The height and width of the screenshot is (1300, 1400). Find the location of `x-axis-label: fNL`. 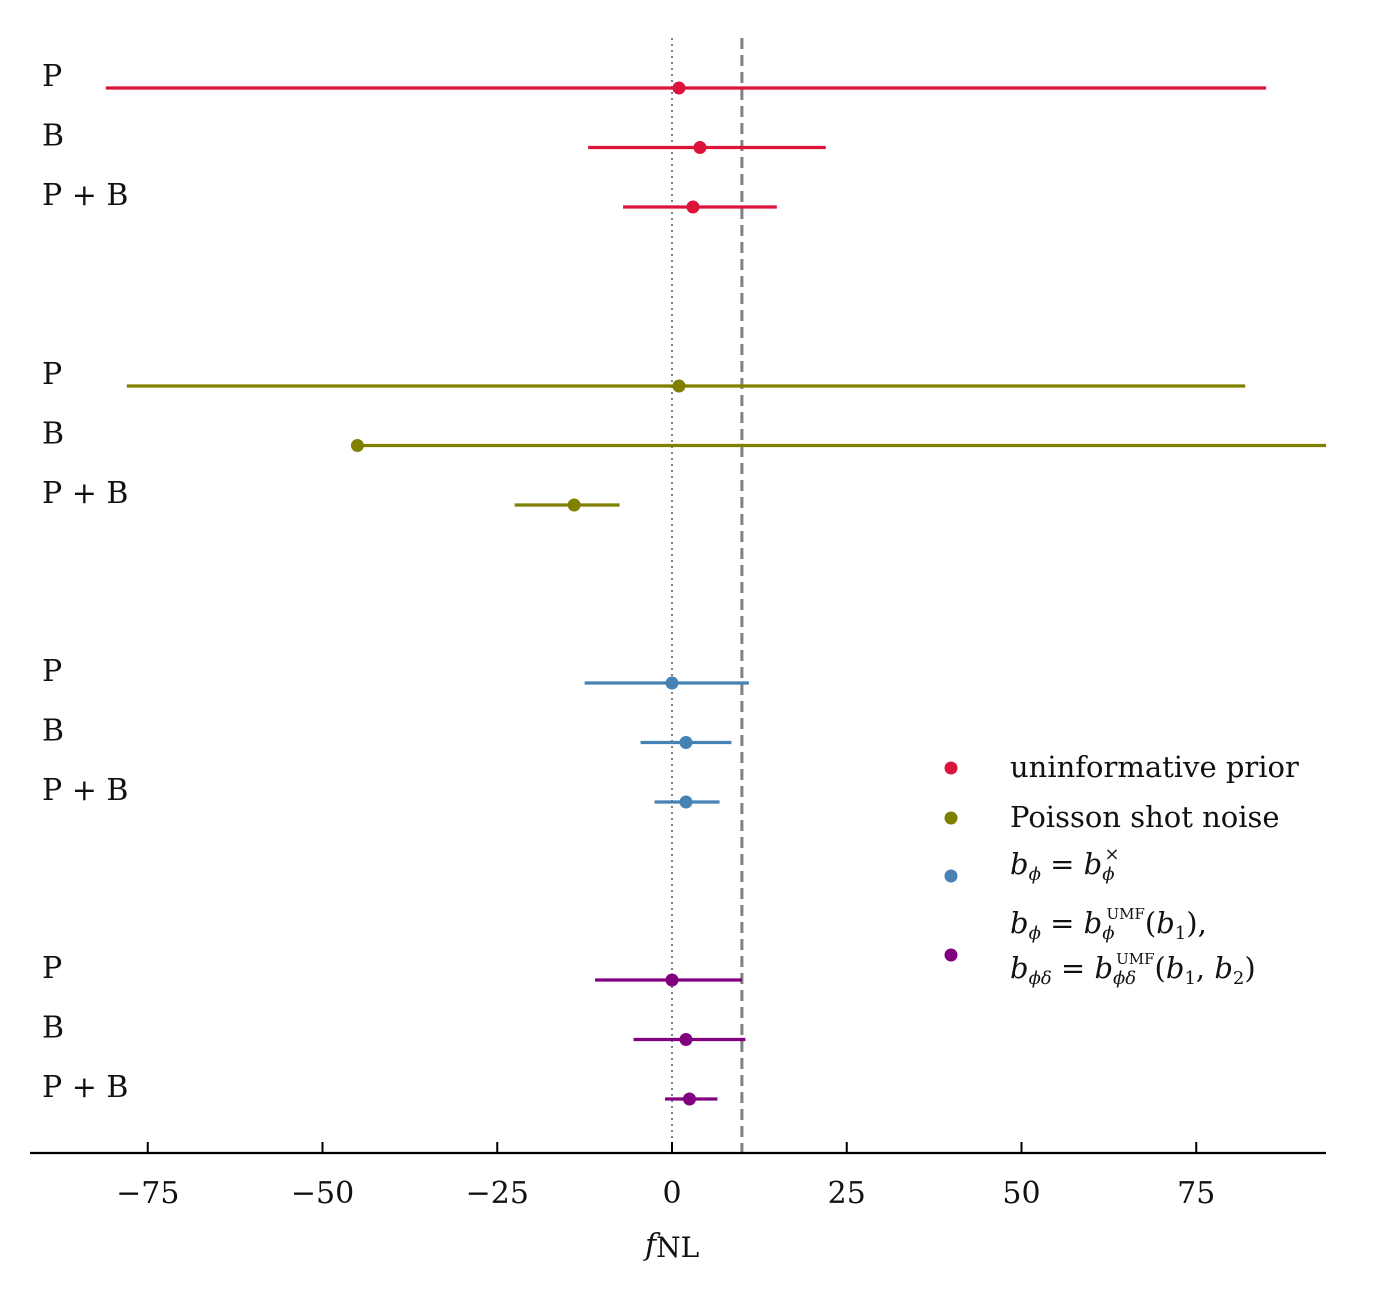

x-axis-label: fNL is located at coordinates (671, 1246).